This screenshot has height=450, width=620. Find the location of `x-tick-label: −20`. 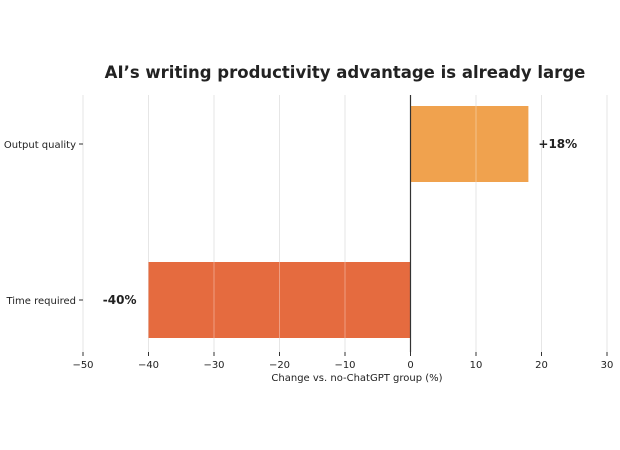

x-tick-label: −20 is located at coordinates (279, 365).